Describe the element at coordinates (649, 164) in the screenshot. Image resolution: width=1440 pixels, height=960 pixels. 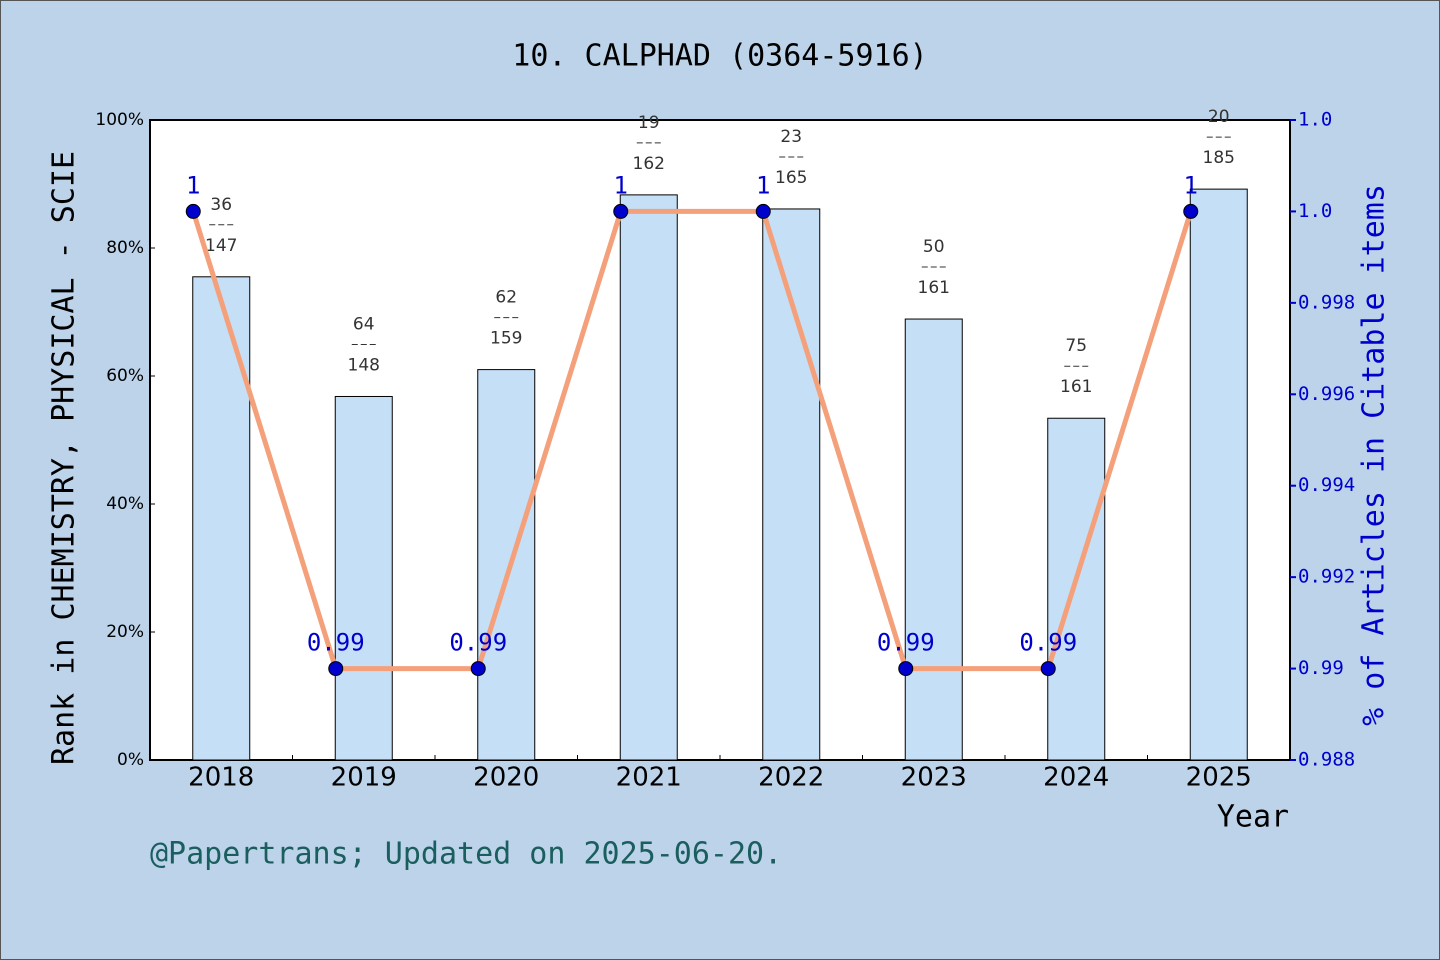
I see `total-label: 162` at that location.